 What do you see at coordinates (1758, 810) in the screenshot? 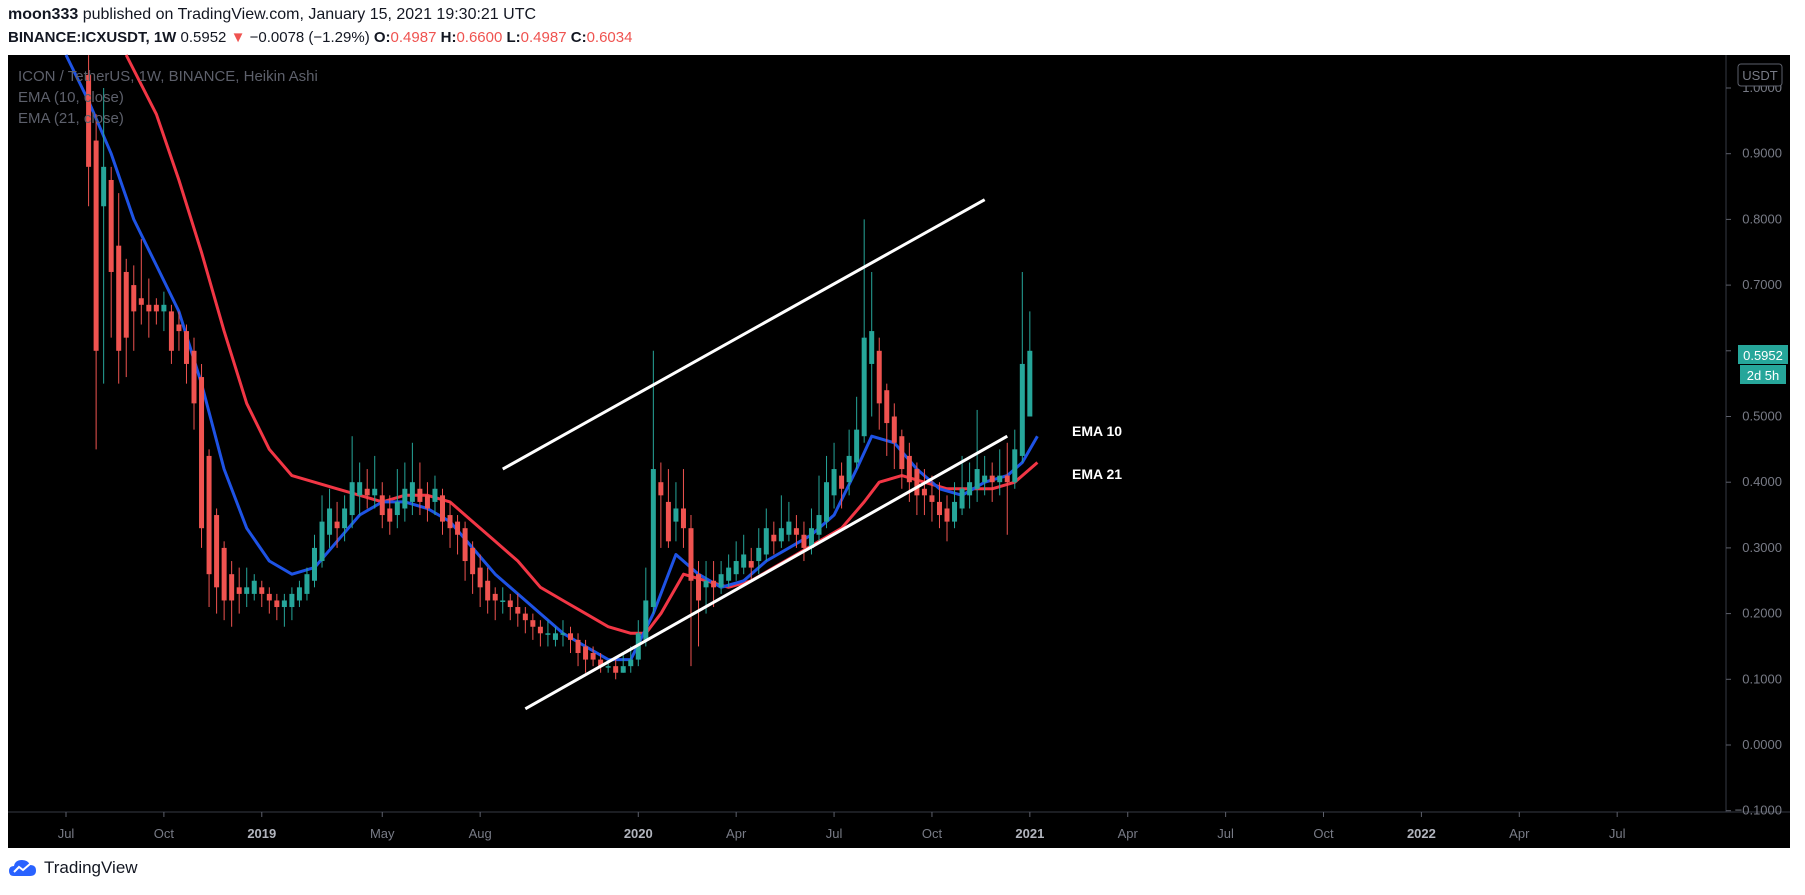
I see `price-tick-label: −0.1000` at bounding box center [1758, 810].